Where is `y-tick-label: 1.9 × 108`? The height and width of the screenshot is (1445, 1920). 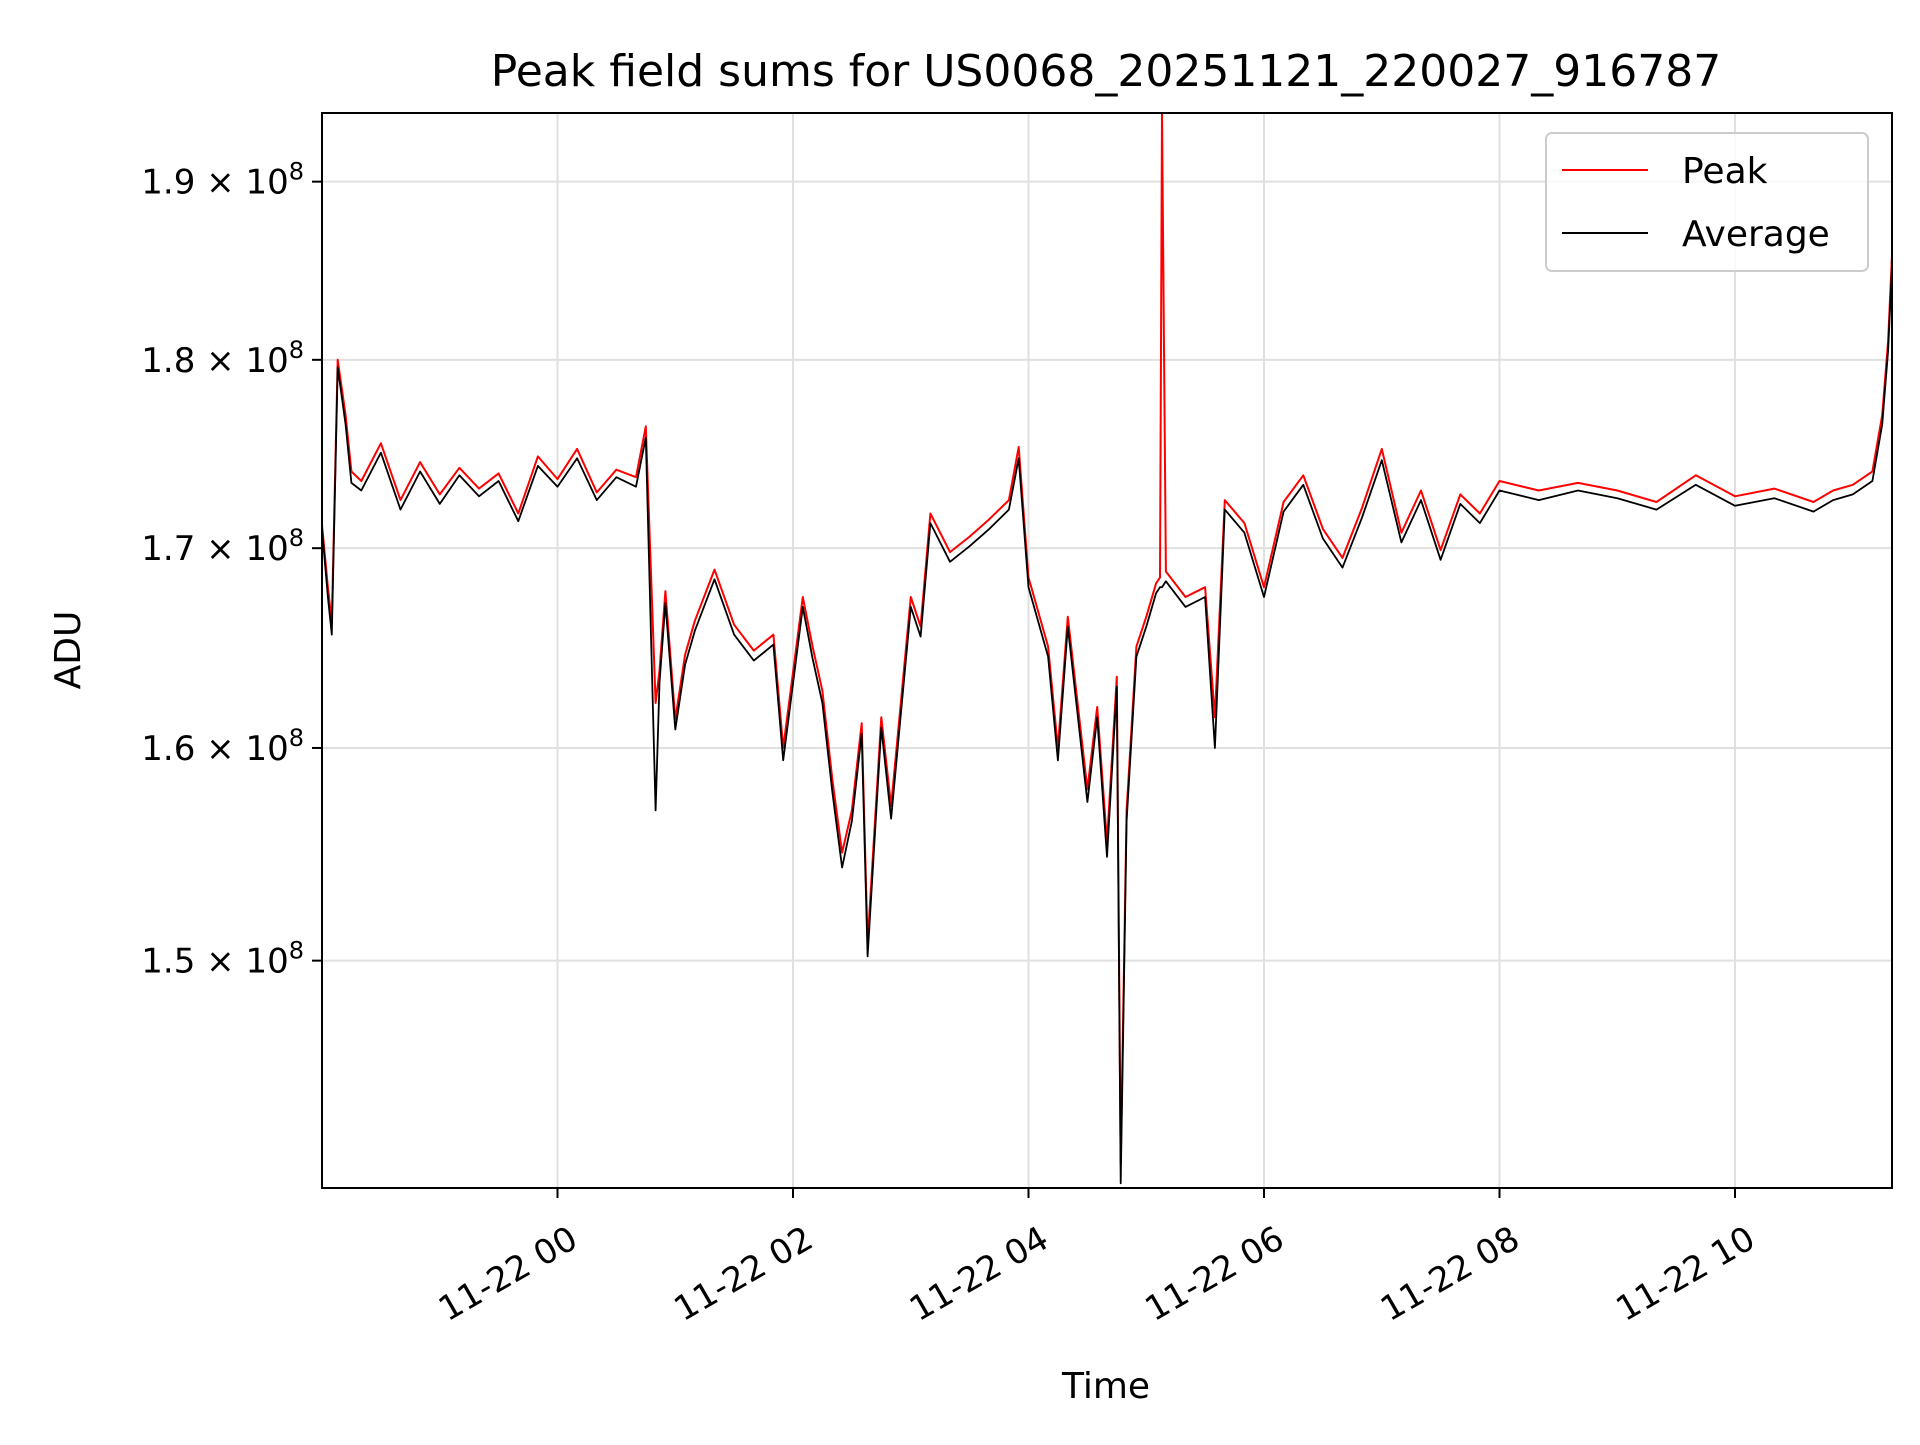
y-tick-label: 1.9 × 108 is located at coordinates (222, 180).